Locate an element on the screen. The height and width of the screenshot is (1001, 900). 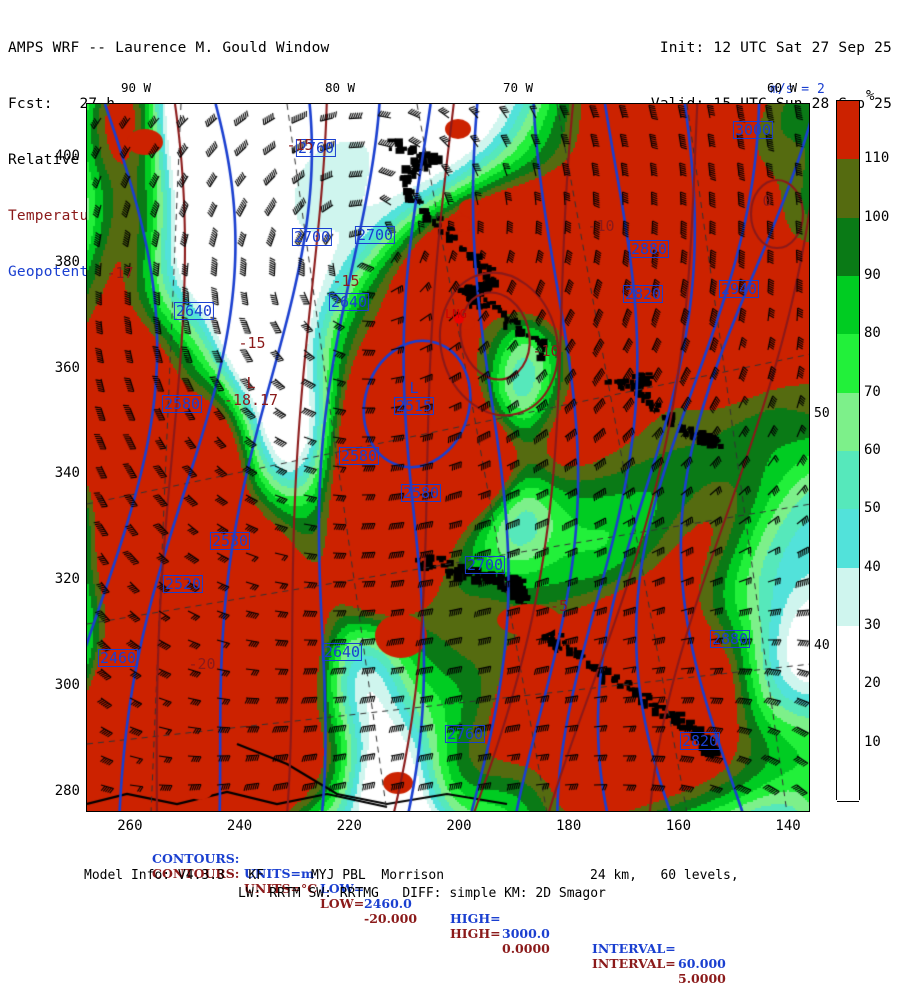
temp-contours-label: CONTOURS: is located at coordinates (196, 873).